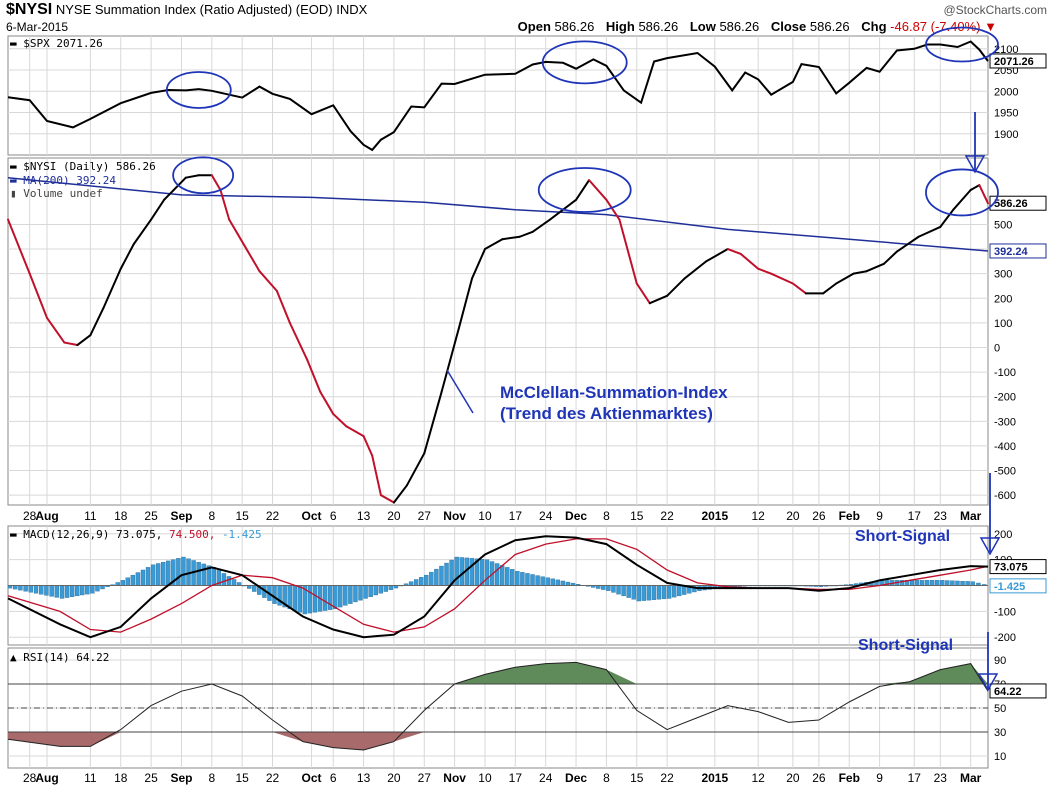  Describe the element at coordinates (906, 645) in the screenshot. I see `annotation-short-signal-rsi: Short-Signal` at that location.